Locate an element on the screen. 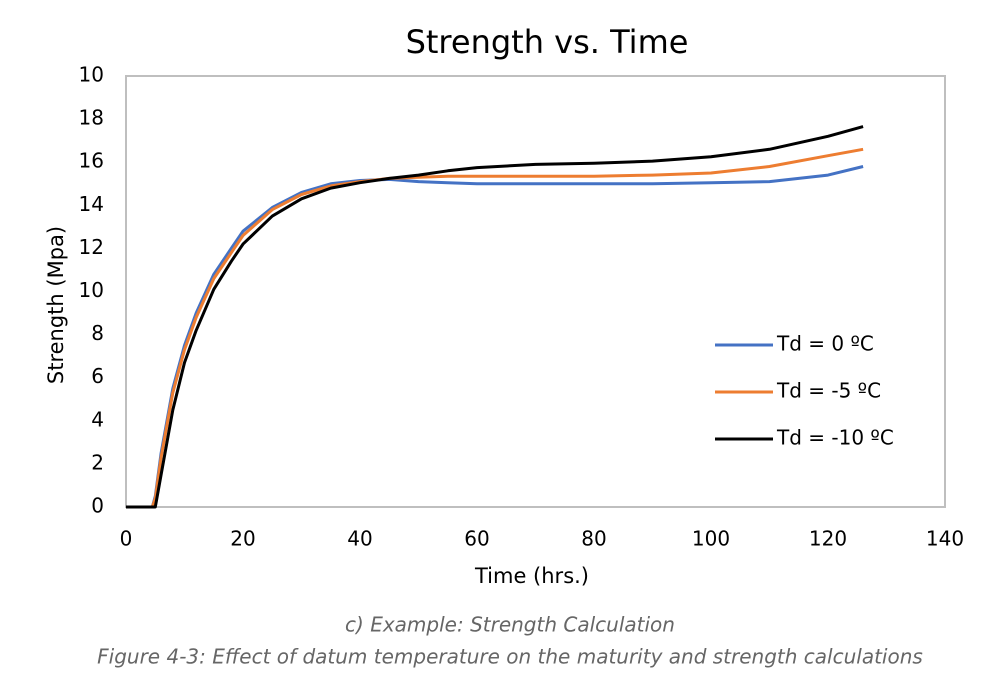  x-tick-label: 20 is located at coordinates (242, 539).